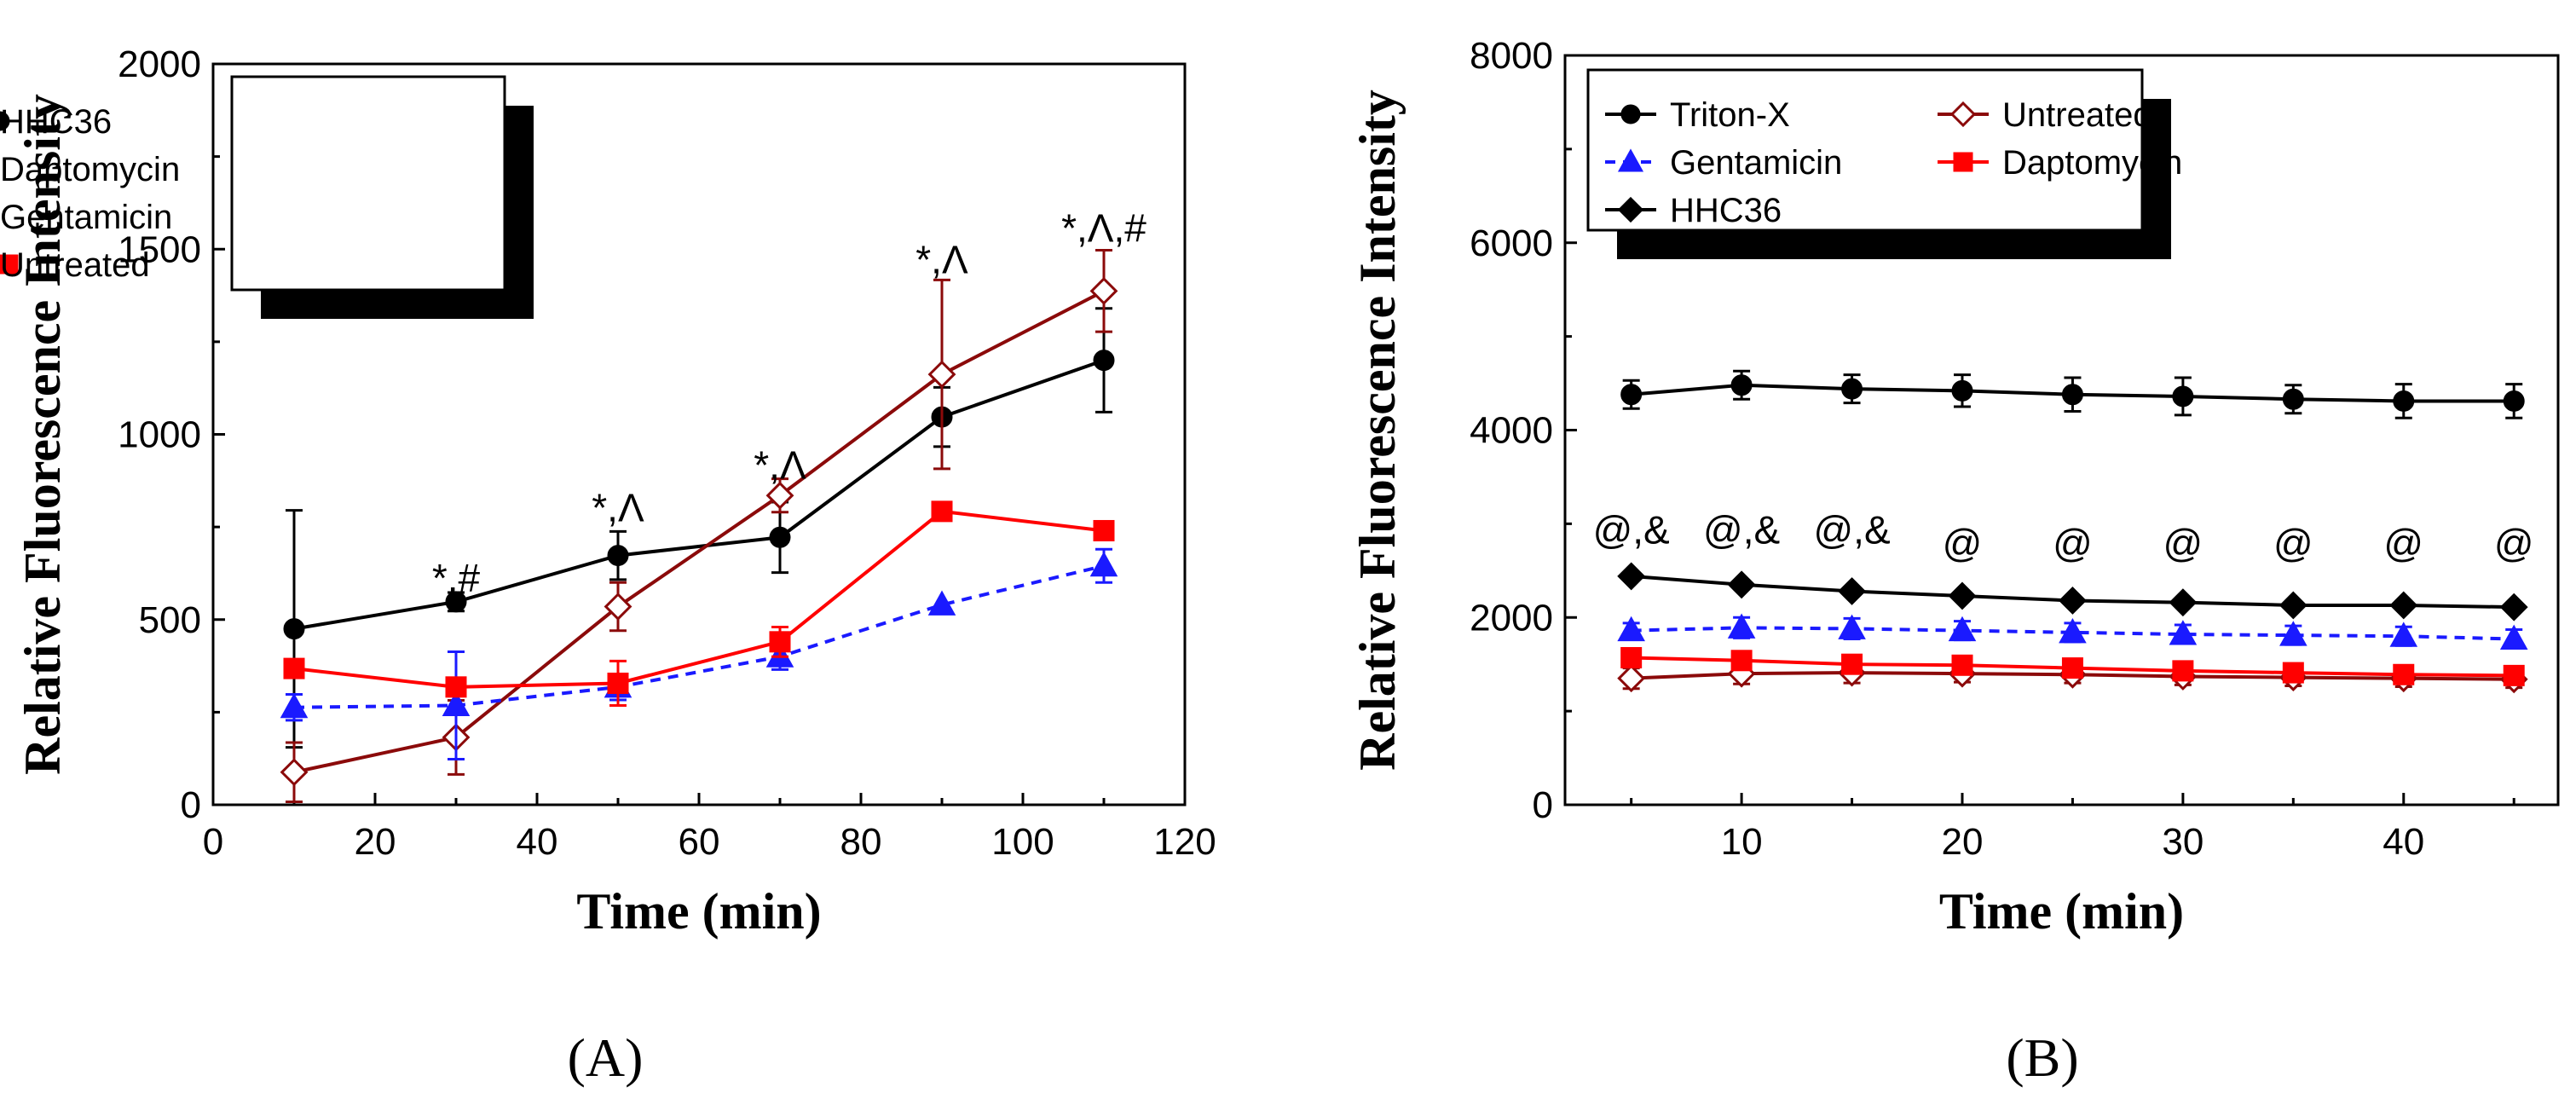  I want to click on x-tick-label-b: 30, so click(2182, 842).